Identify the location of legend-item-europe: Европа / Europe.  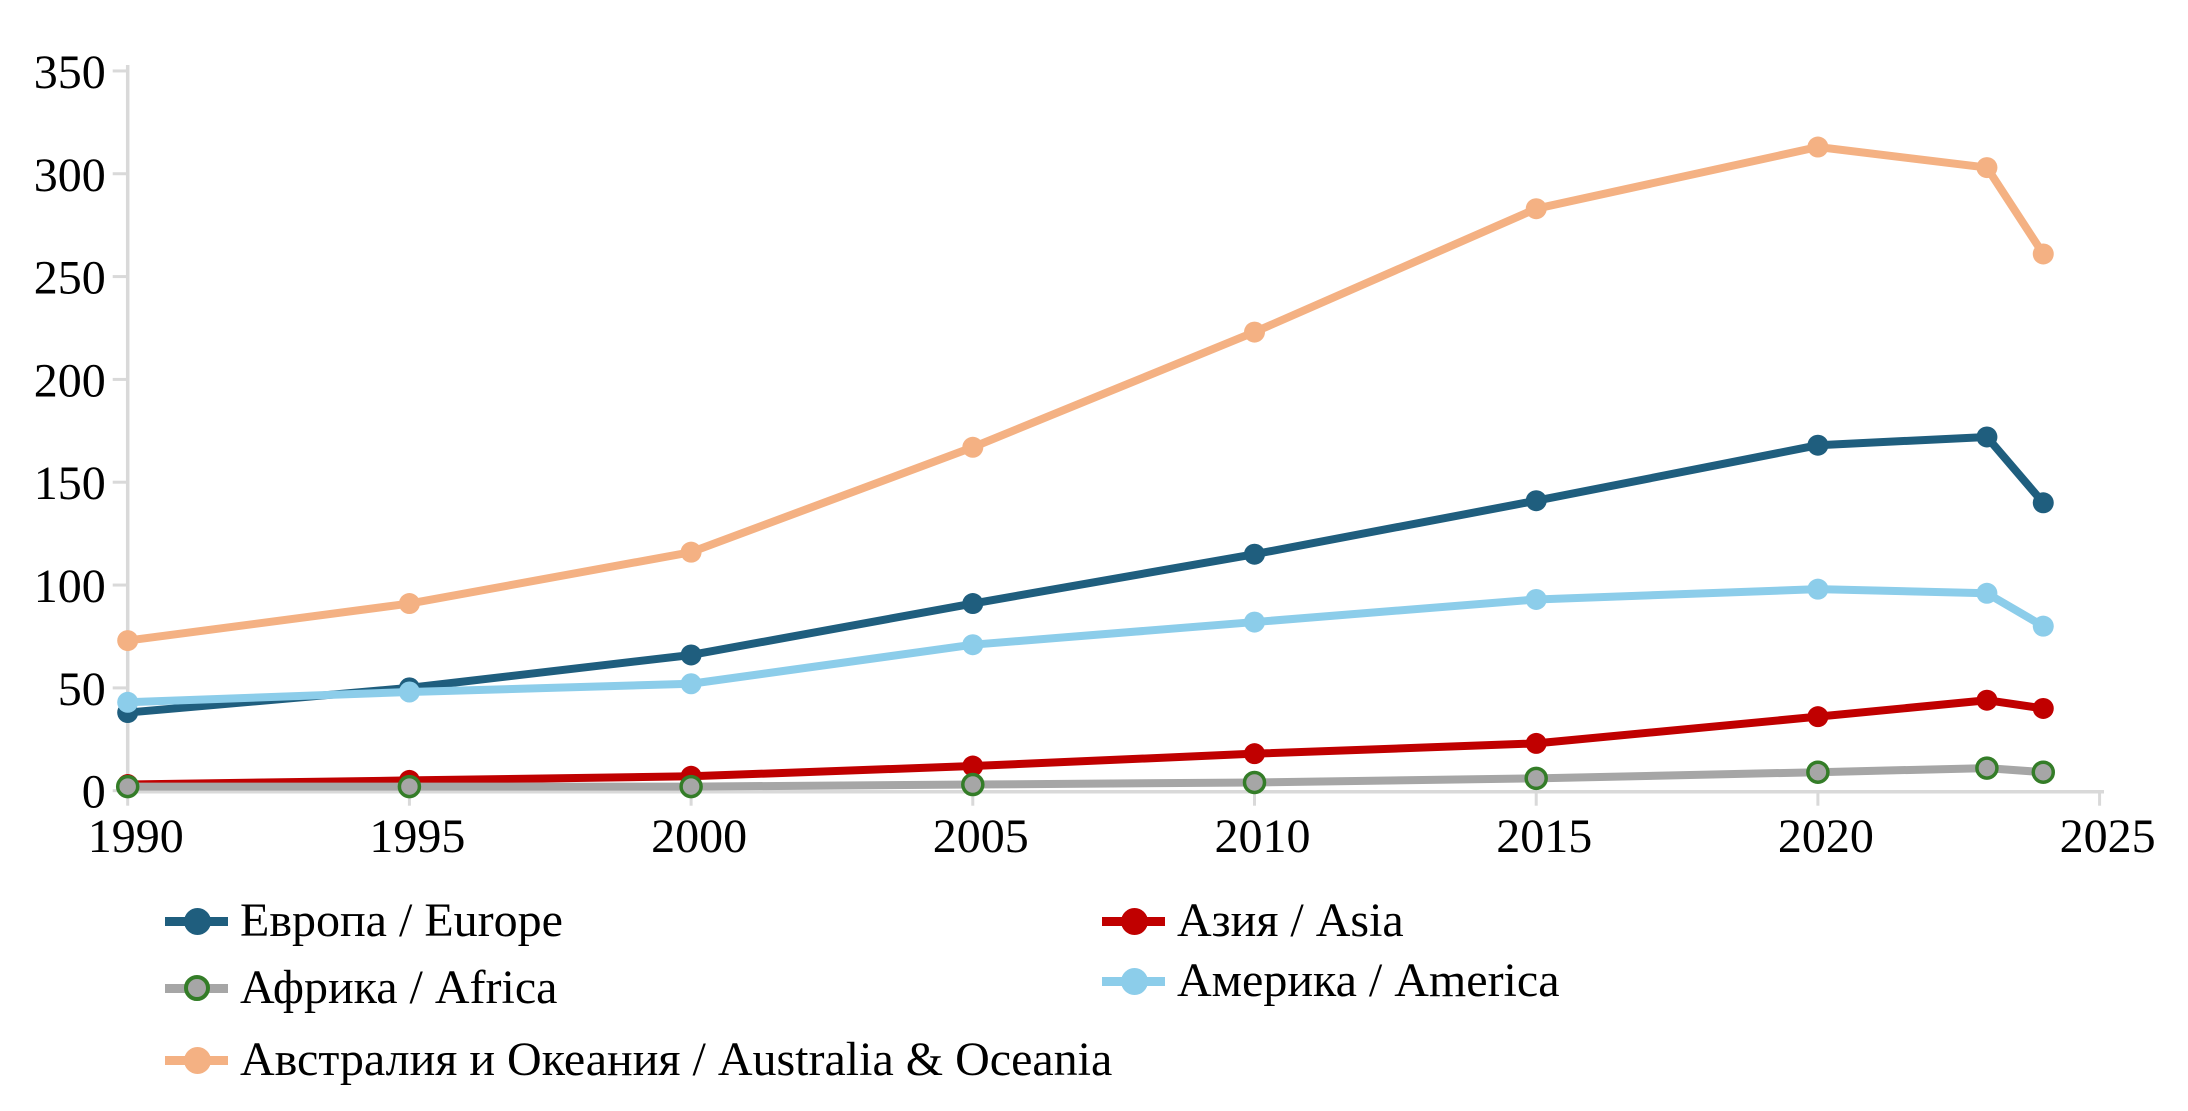
(364, 920).